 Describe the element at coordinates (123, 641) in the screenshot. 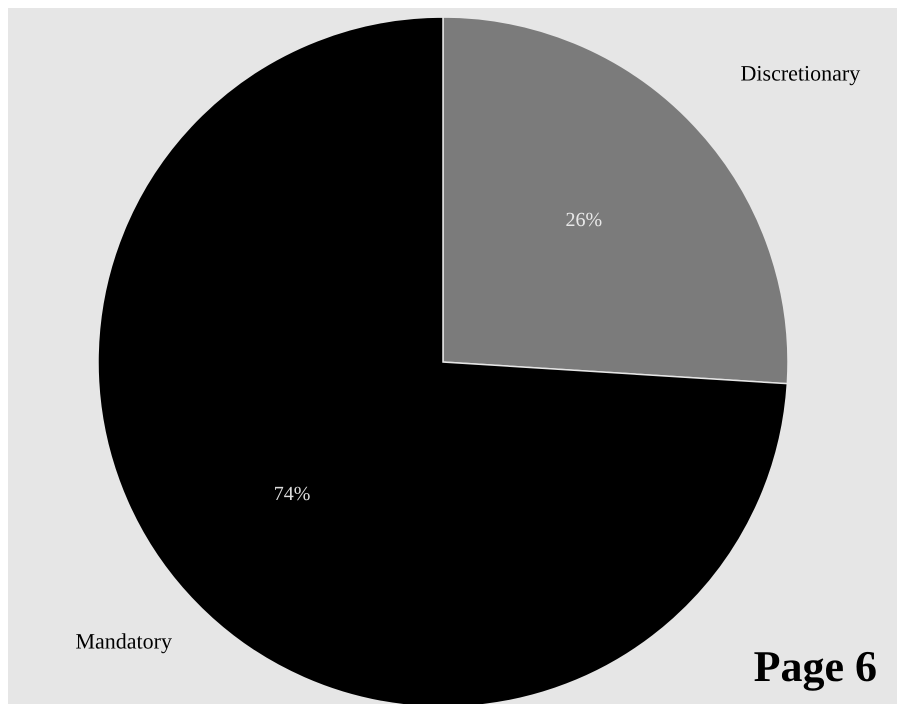

I see `slice-label: Mandatory` at that location.